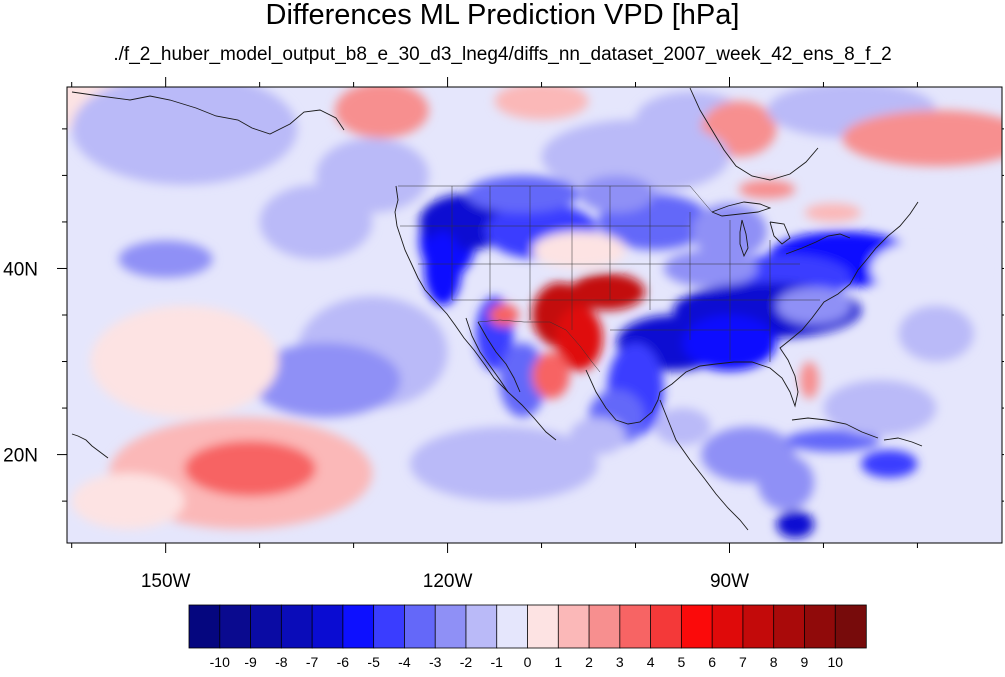 This screenshot has height=677, width=1005. I want to click on colorbar-label: -1, so click(497, 662).